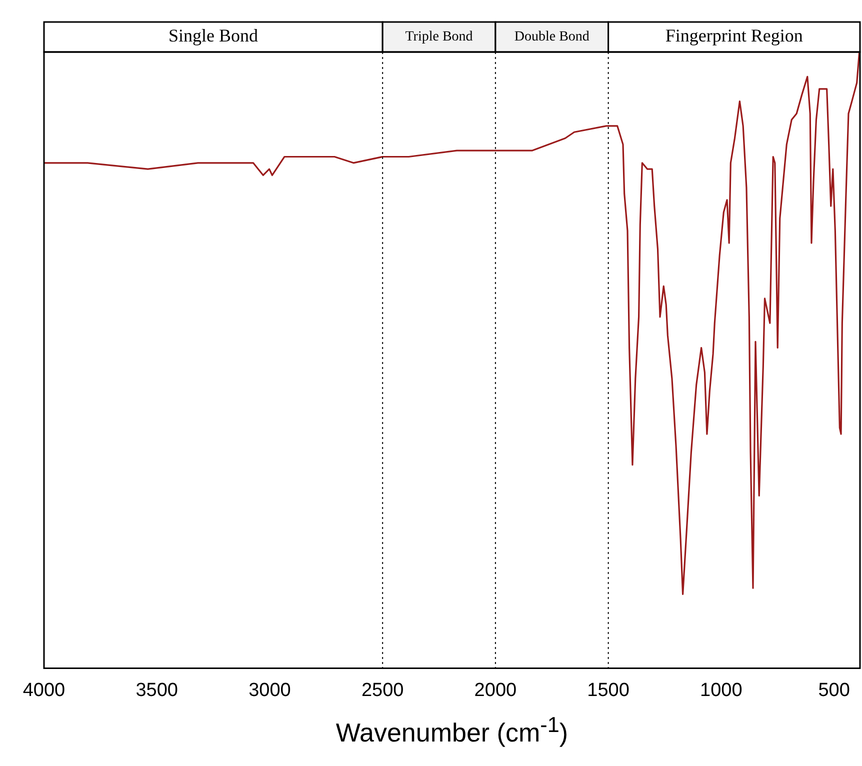  I want to click on x-tick-label: 4000, so click(44, 690).